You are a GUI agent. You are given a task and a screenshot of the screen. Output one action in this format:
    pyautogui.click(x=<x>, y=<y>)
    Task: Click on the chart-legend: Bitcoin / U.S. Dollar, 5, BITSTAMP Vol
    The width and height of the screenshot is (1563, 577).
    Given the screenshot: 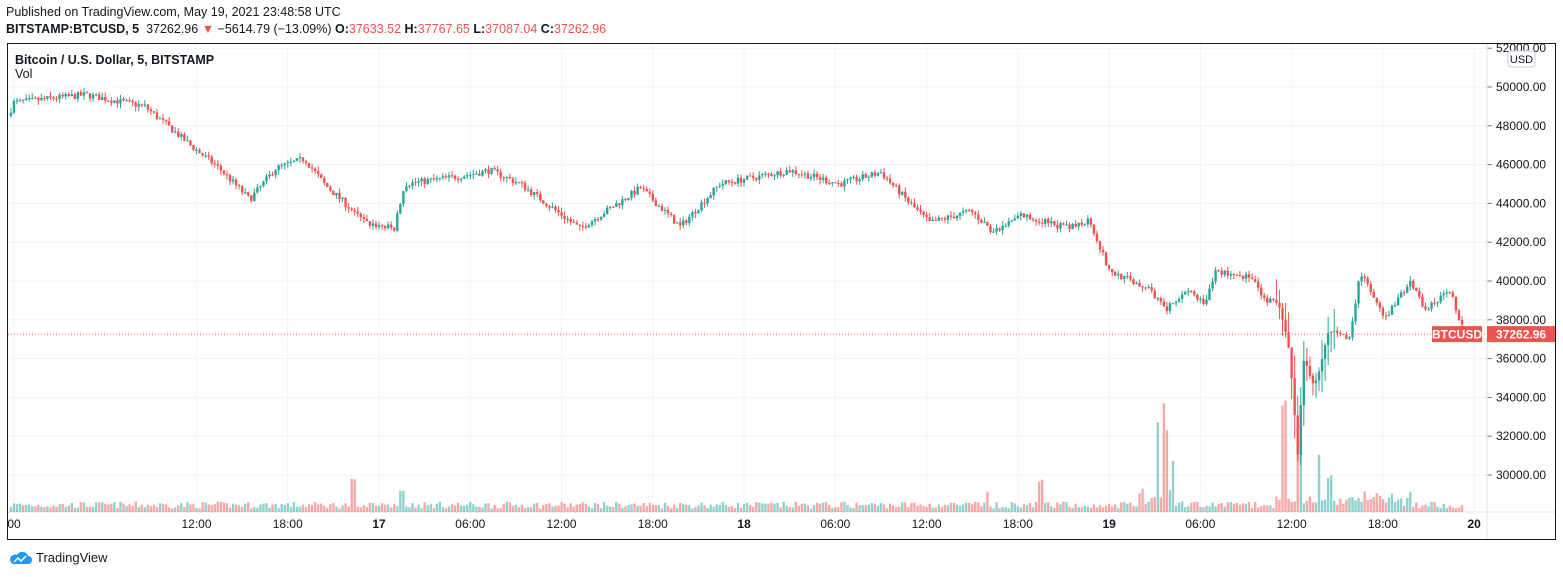 What is the action you would take?
    pyautogui.click(x=114, y=67)
    